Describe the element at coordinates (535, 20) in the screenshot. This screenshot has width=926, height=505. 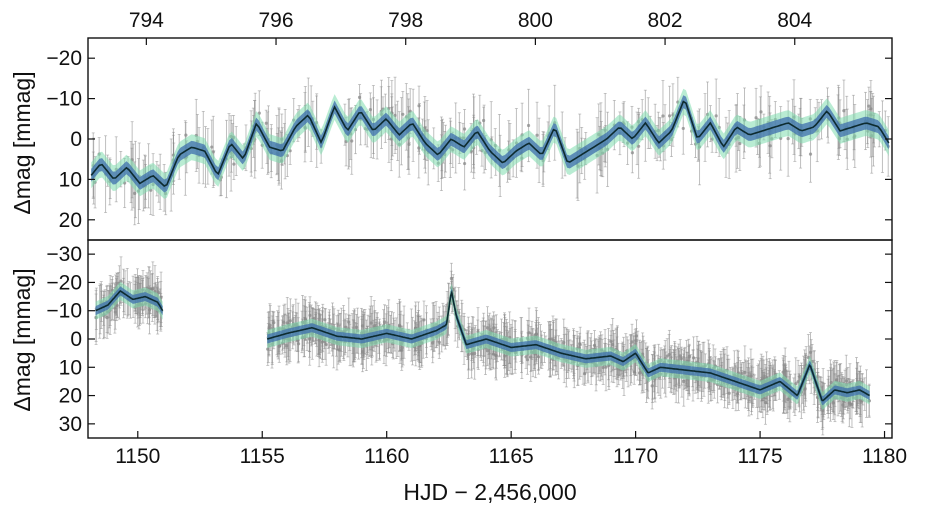
I see `top-x-tick-label: 800` at that location.